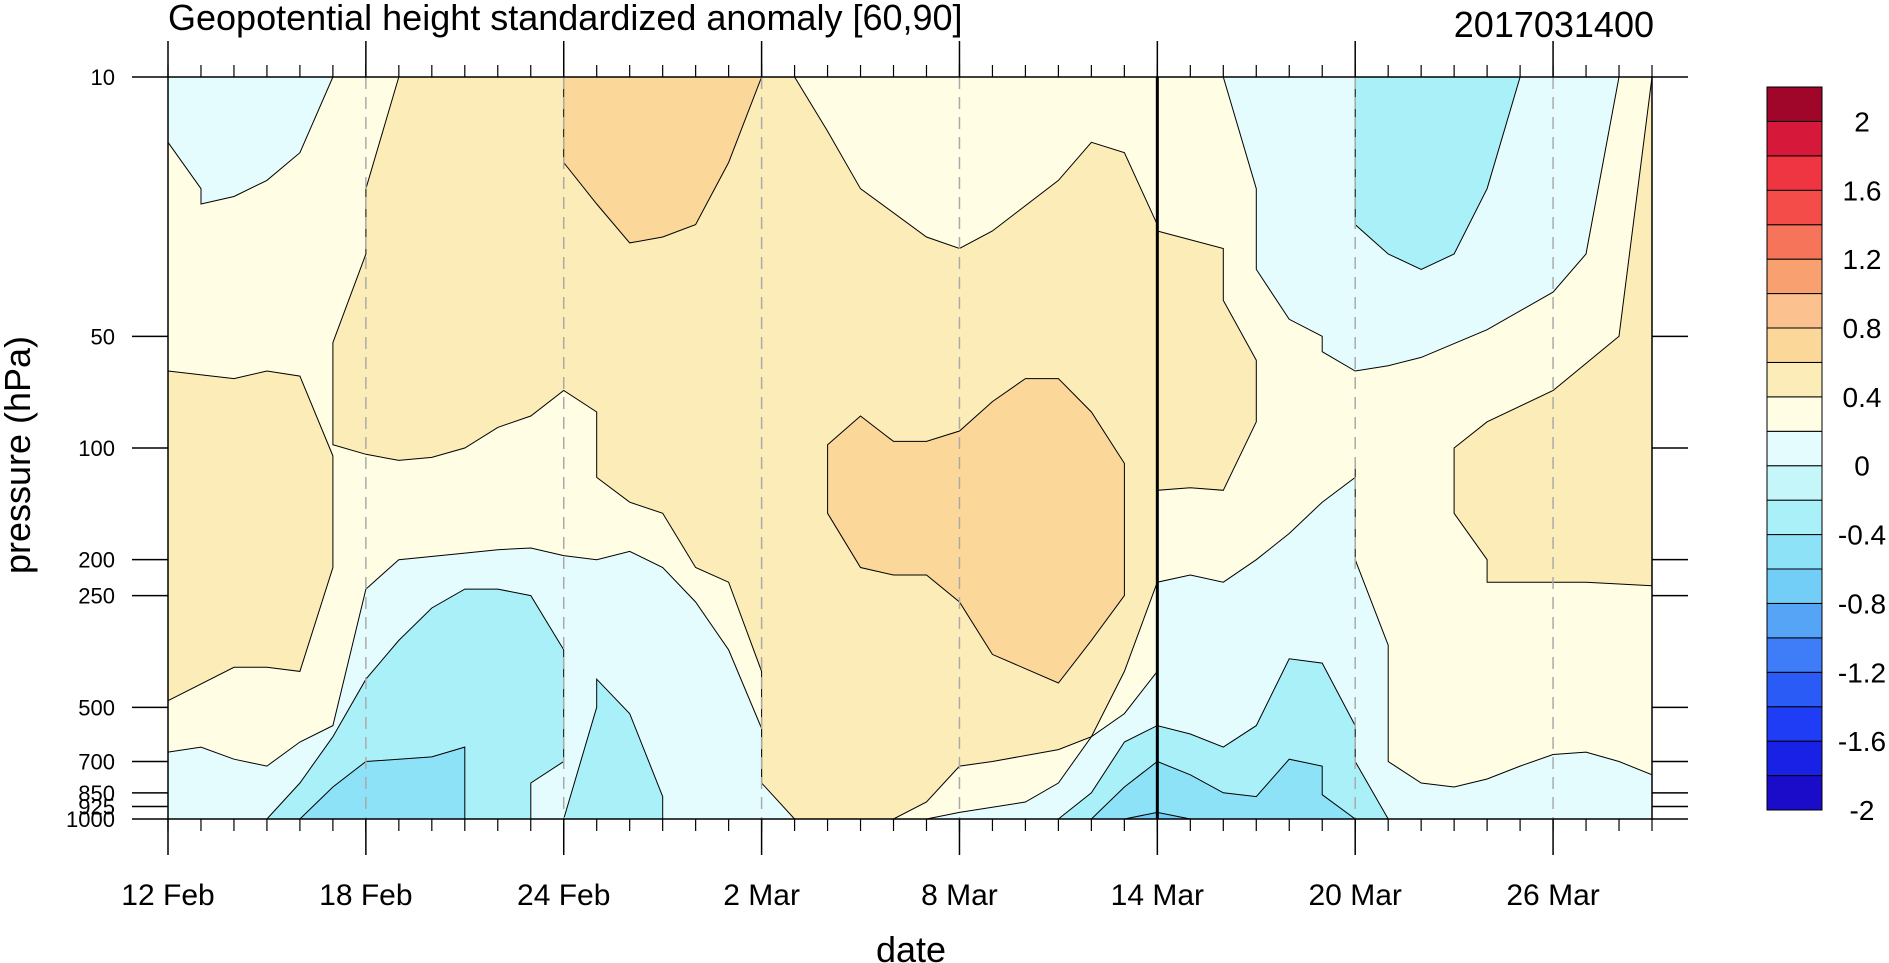  What do you see at coordinates (959, 895) in the screenshot?
I see `x-tick-label: 8 Mar` at bounding box center [959, 895].